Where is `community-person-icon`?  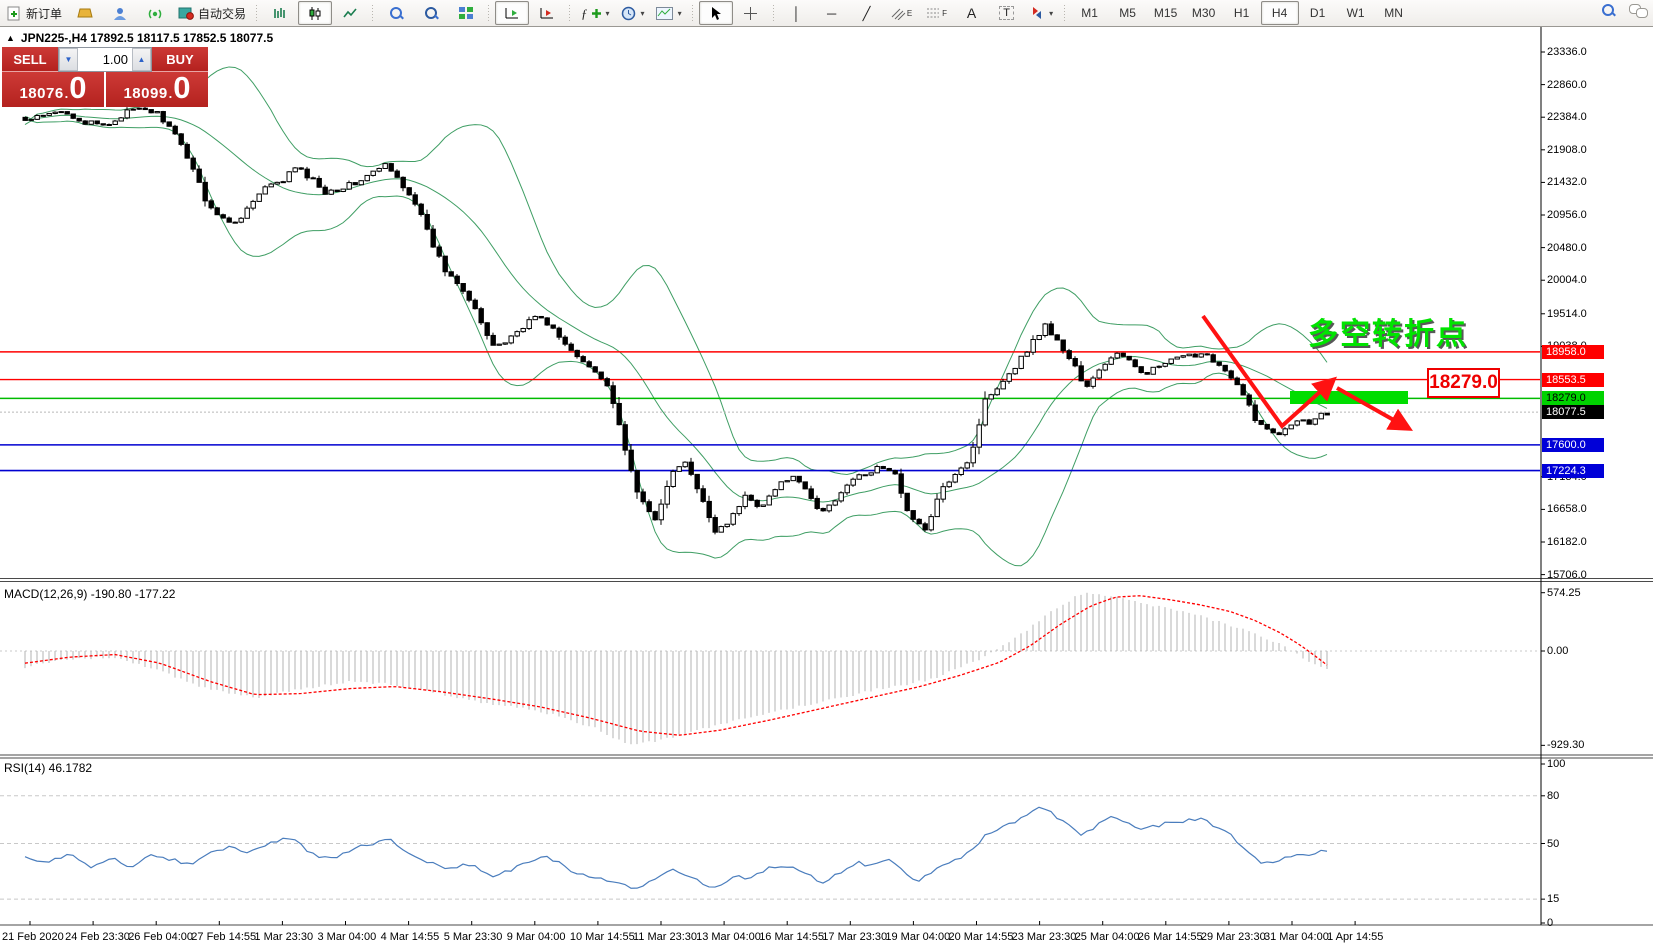
community-person-icon is located at coordinates (120, 13).